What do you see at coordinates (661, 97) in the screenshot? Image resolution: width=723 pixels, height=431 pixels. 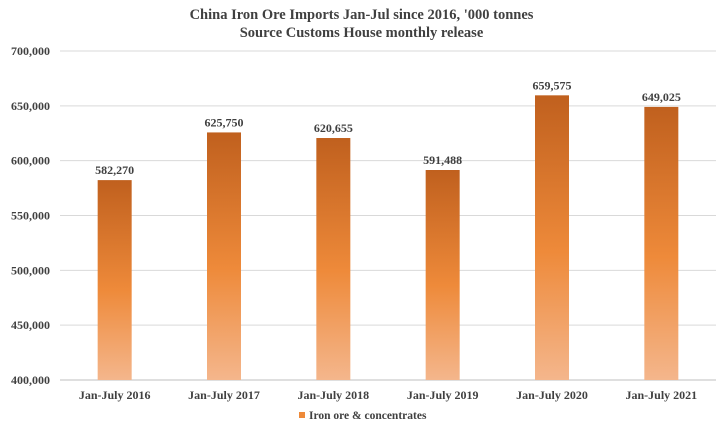 I see `data-label: 649,025` at bounding box center [661, 97].